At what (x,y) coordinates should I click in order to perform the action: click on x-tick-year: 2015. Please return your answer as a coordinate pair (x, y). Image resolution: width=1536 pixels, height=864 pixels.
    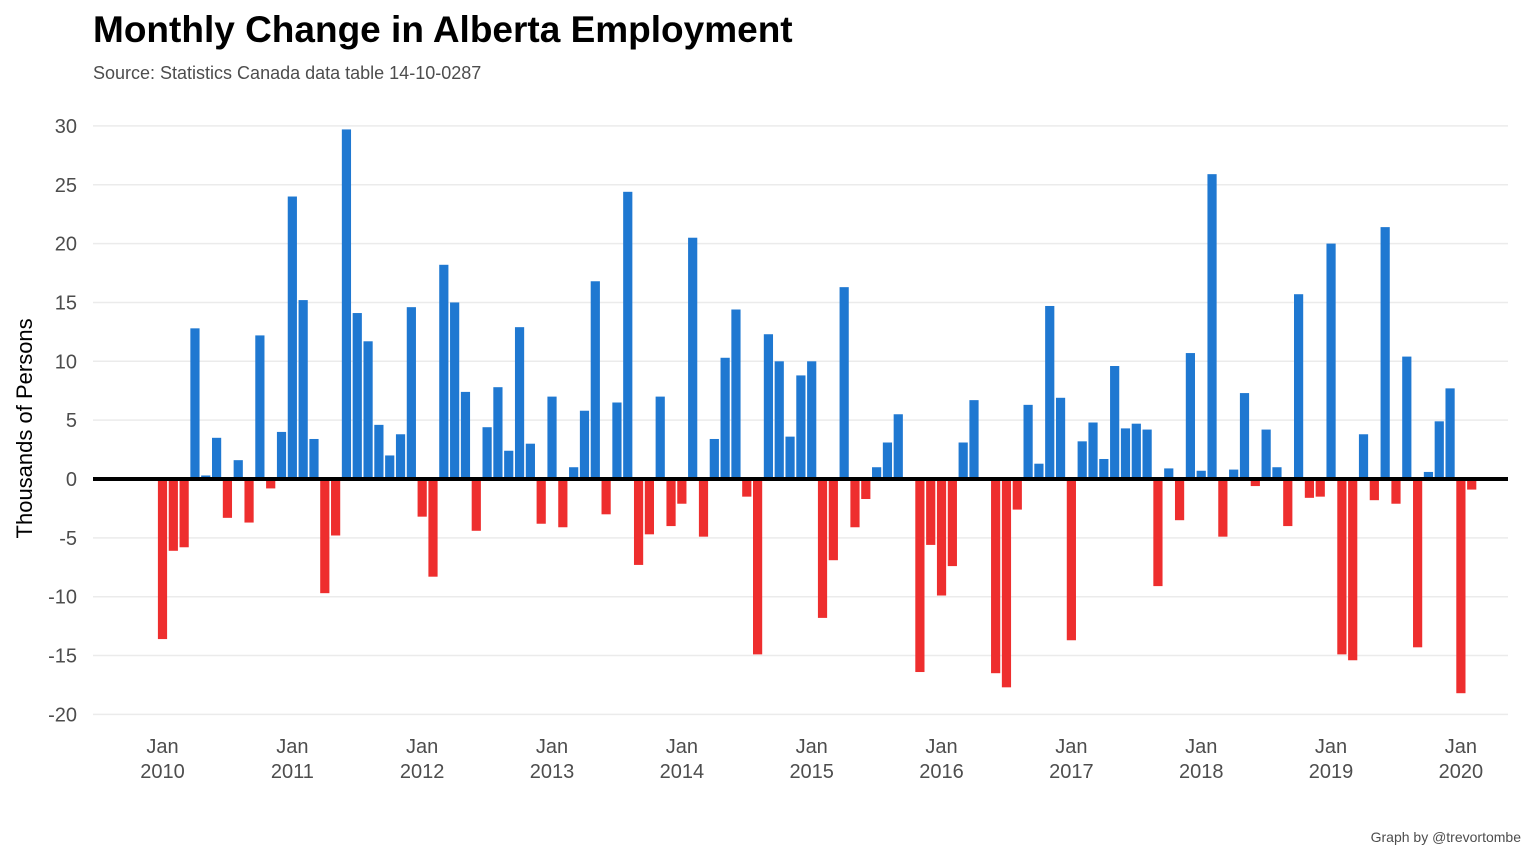
    Looking at the image, I should click on (811, 772).